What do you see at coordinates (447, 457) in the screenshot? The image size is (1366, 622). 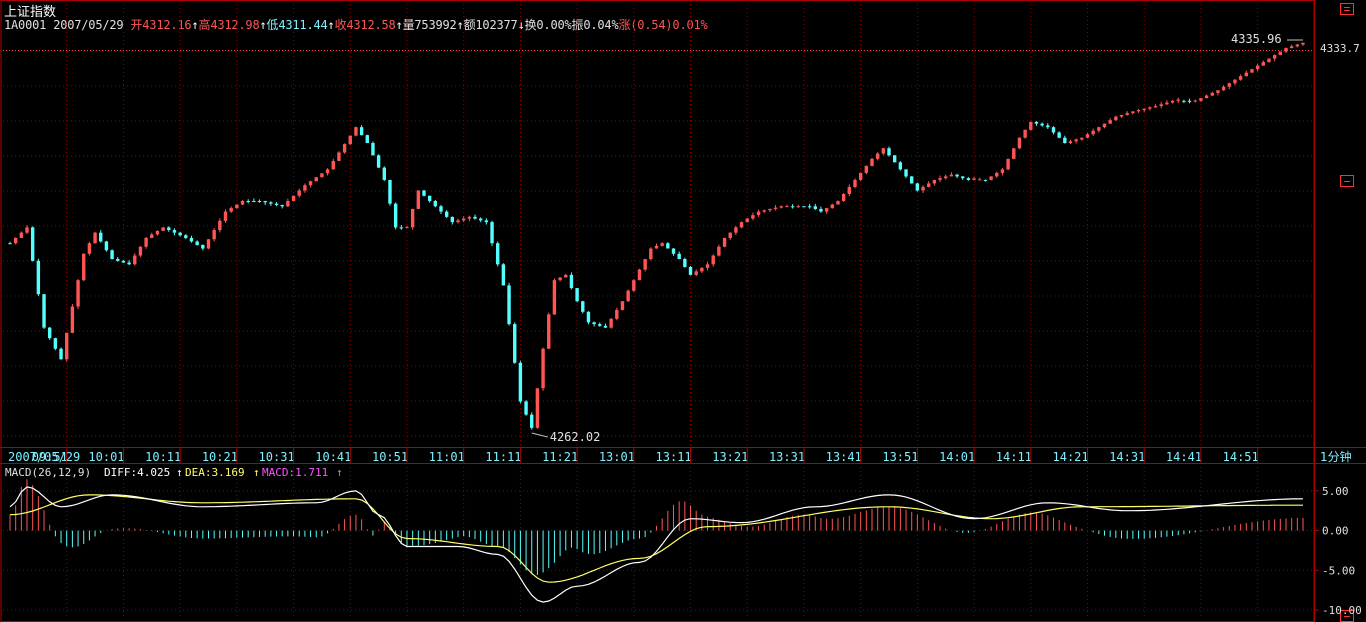 I see `time-tick-label: 11:01` at bounding box center [447, 457].